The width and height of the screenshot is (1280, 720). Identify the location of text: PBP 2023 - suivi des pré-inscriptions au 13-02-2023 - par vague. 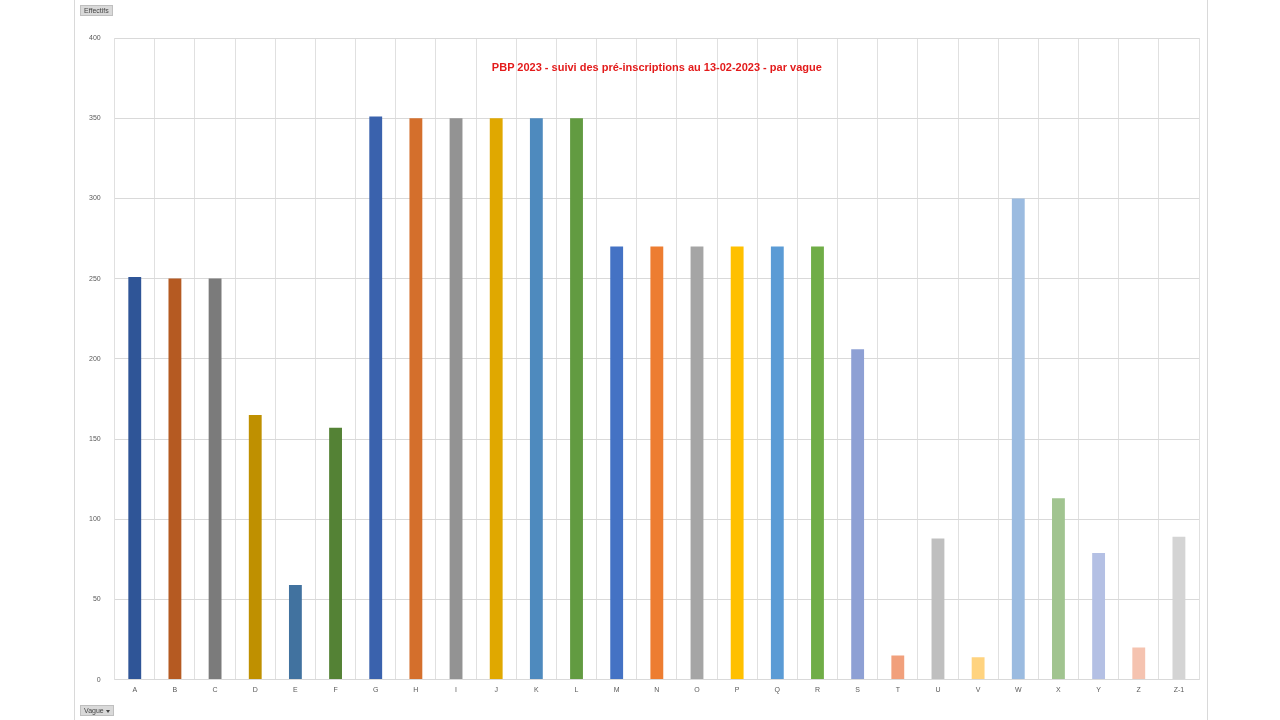
(656, 67).